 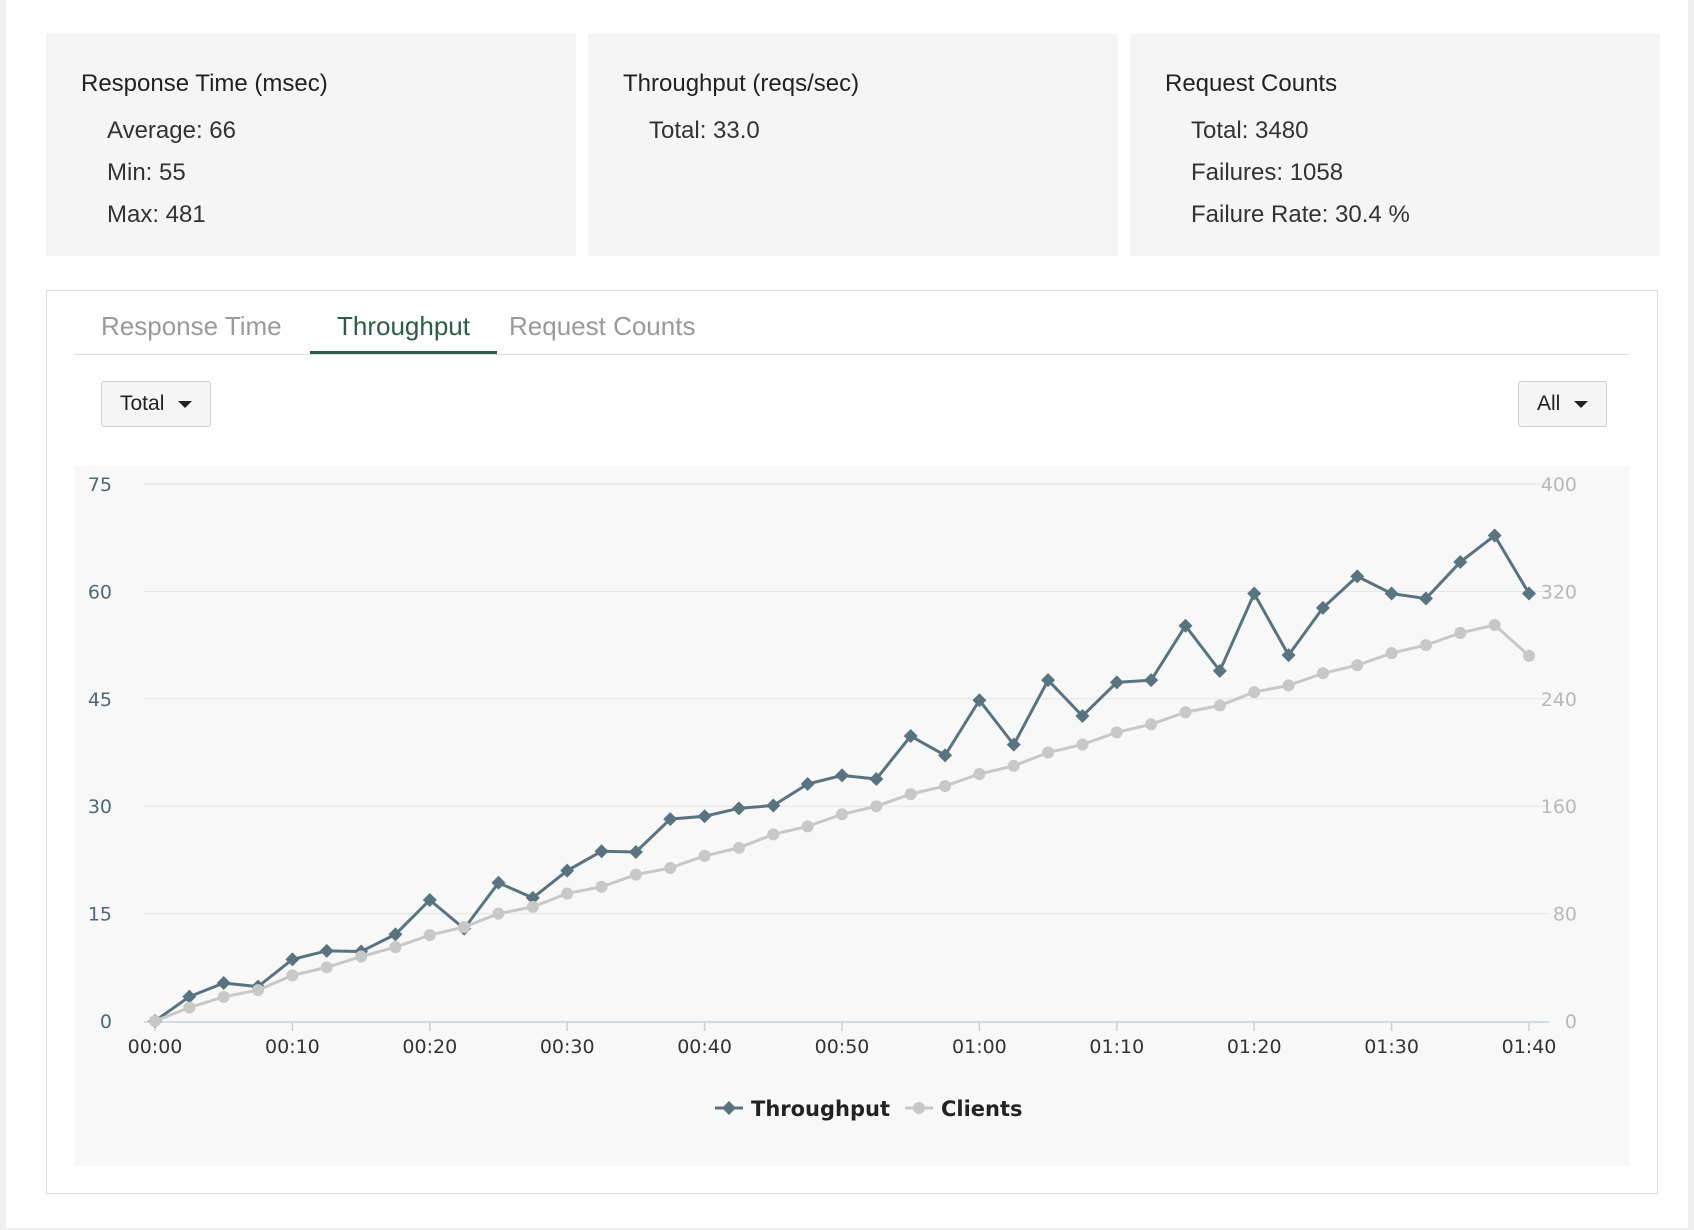 What do you see at coordinates (919, 1108) in the screenshot?
I see `legend-marker-clients` at bounding box center [919, 1108].